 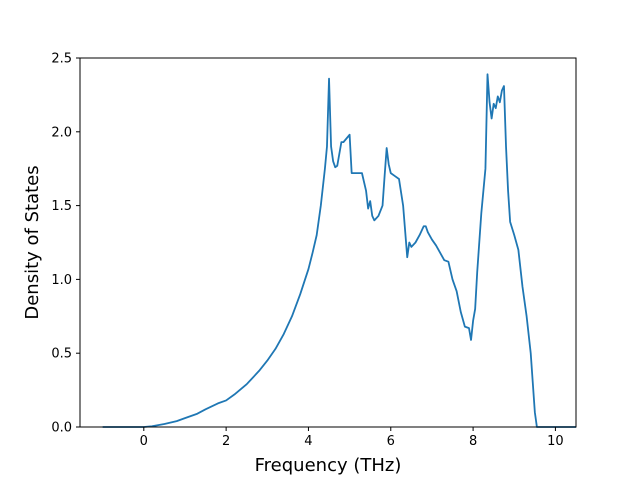 I want to click on y-tick-label: 2.5, so click(x=61, y=59).